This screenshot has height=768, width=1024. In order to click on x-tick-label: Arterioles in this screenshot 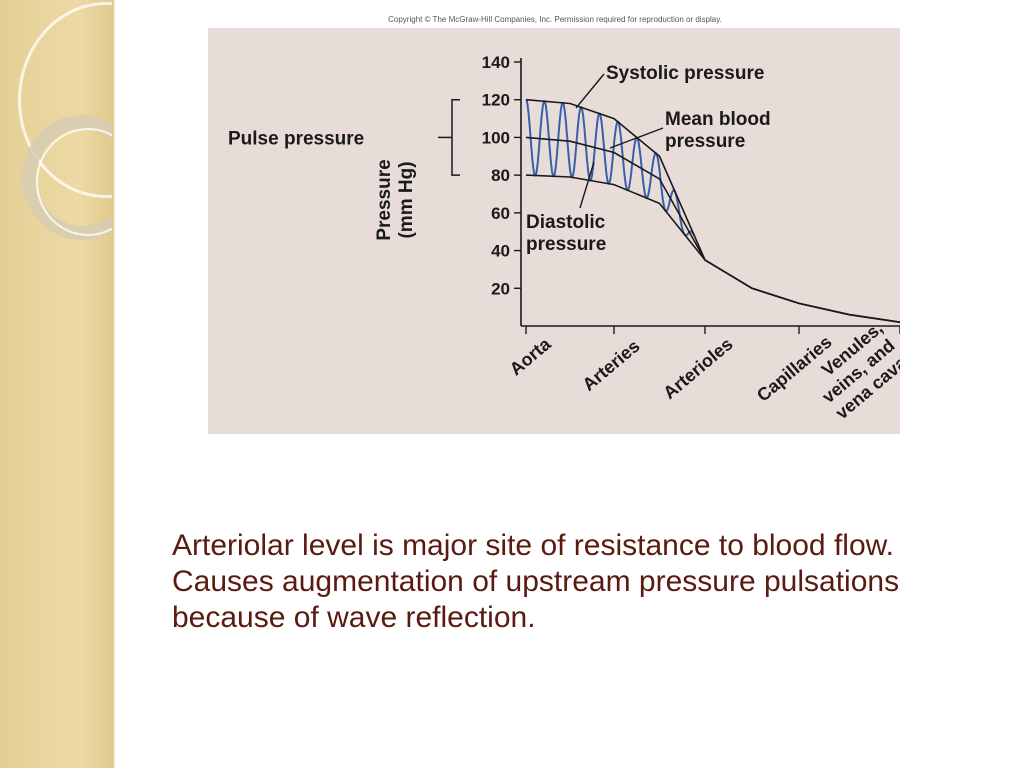, I will do `click(697, 368)`.